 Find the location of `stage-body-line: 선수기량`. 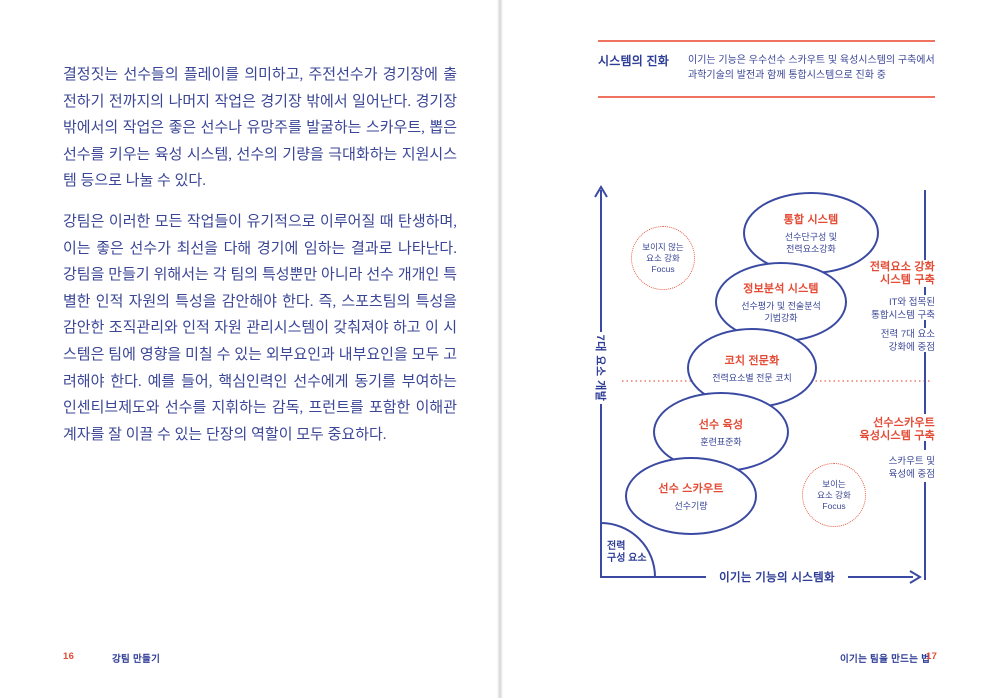

stage-body-line: 선수기량 is located at coordinates (691, 505).